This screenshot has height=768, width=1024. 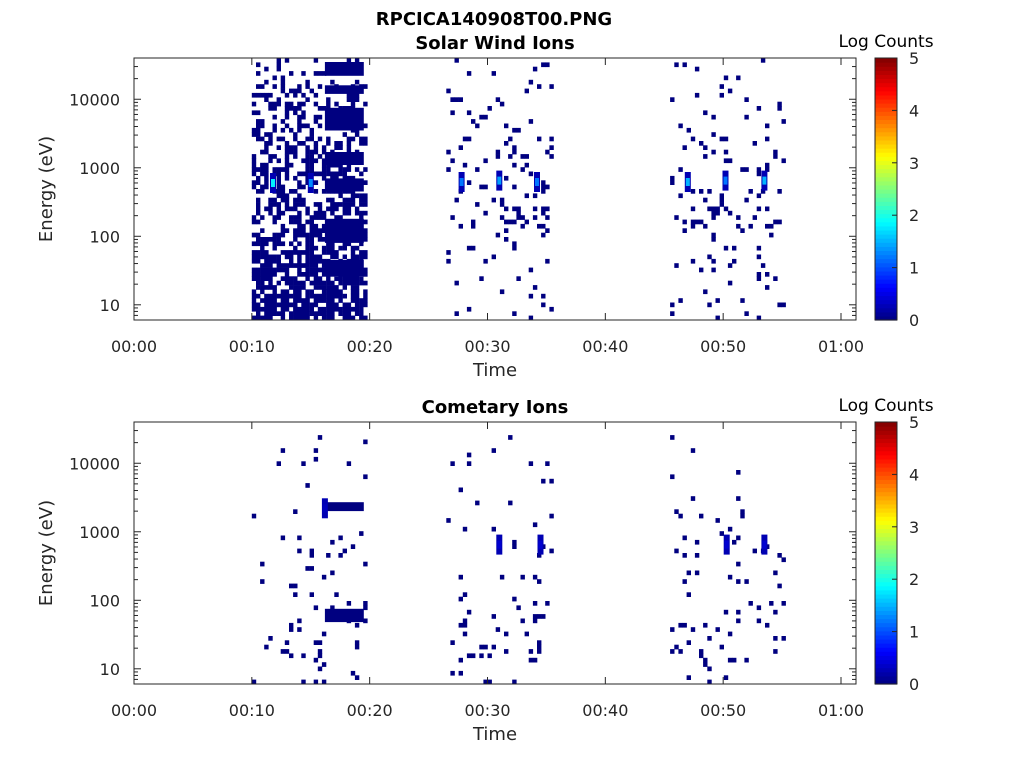 What do you see at coordinates (914, 474) in the screenshot?
I see `colorbar-tick-label: 4` at bounding box center [914, 474].